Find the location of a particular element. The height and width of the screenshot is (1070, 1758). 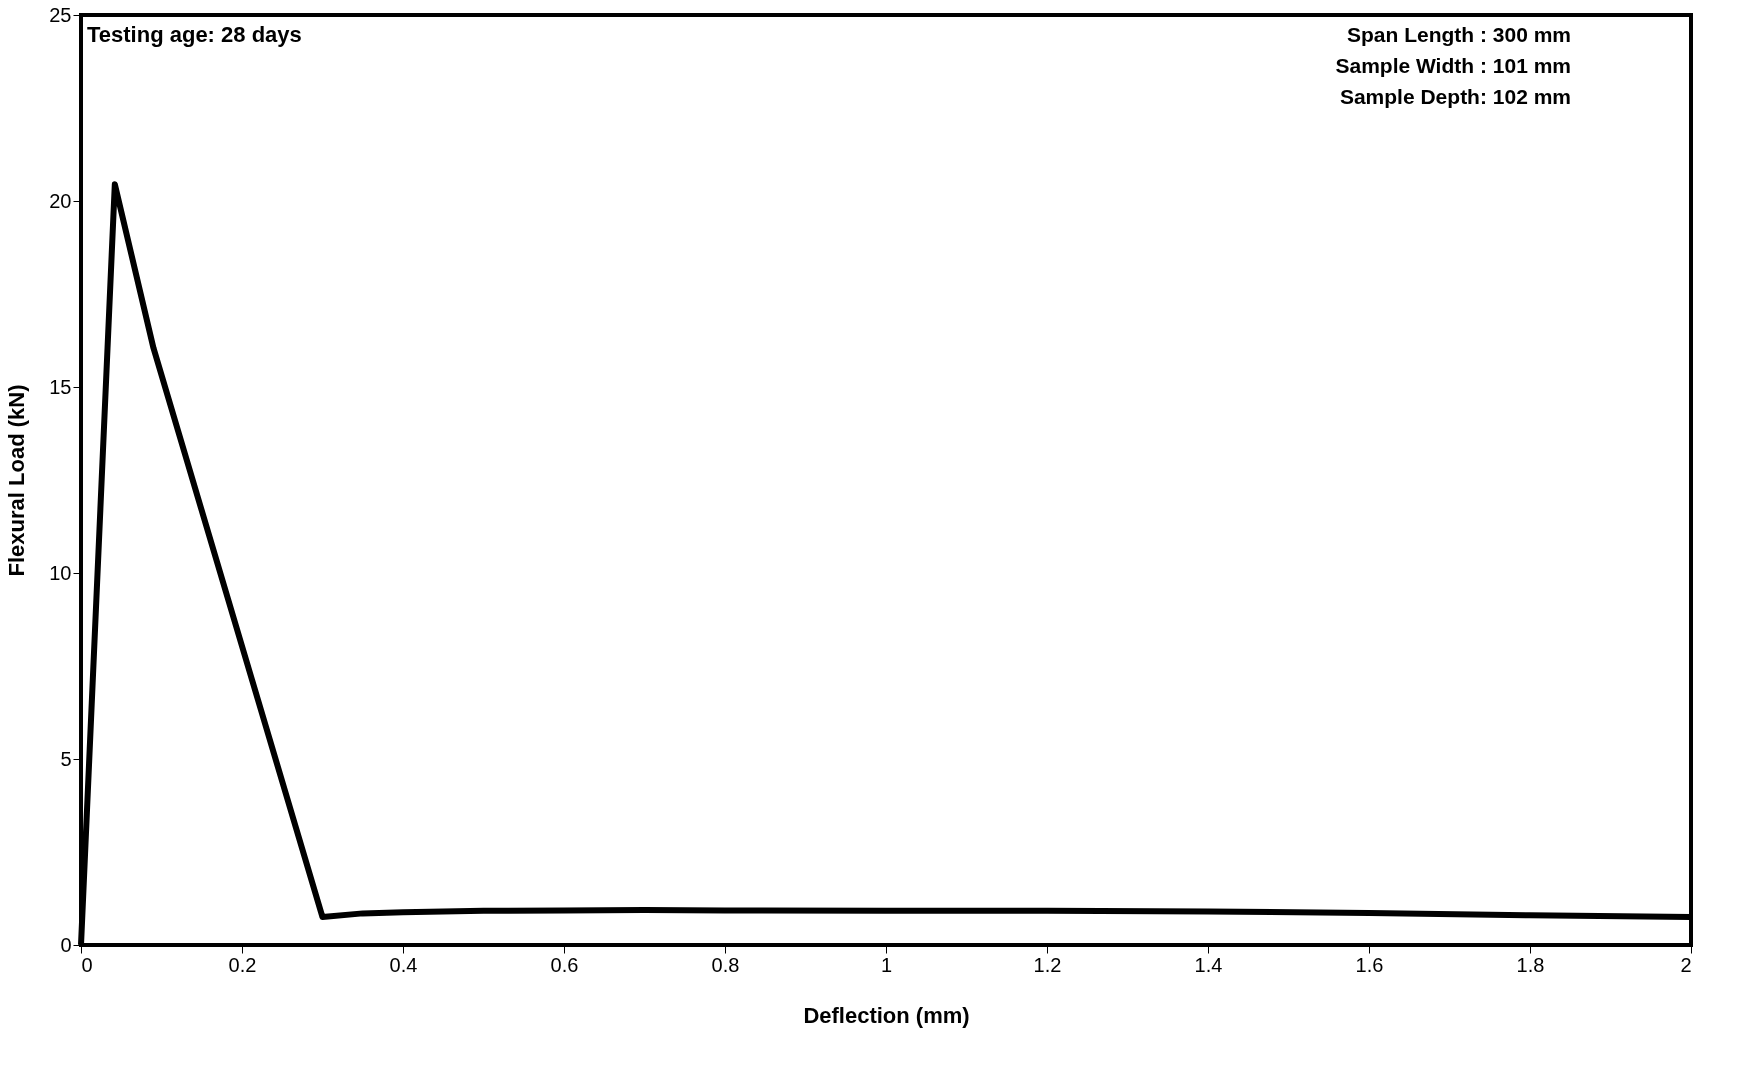

y-tick-label: 15 is located at coordinates (60, 386).